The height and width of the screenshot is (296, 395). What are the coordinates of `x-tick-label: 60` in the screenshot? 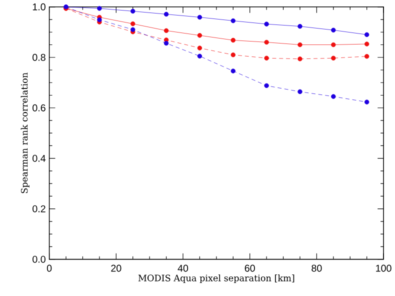 It's located at (249, 268).